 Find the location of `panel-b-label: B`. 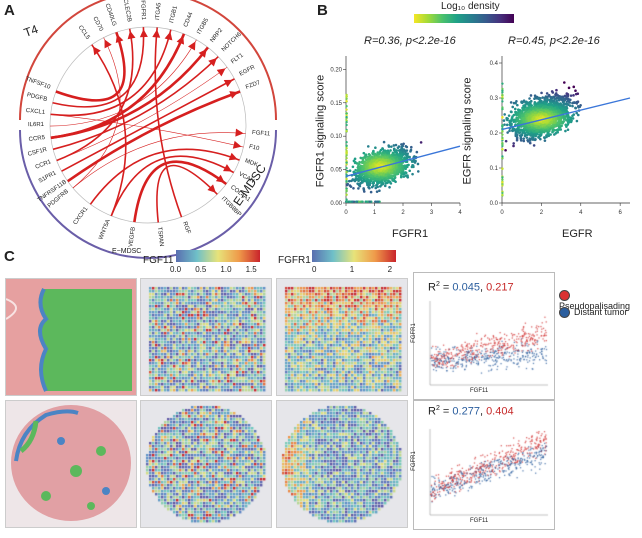

panel-b-label: B is located at coordinates (322, 10).